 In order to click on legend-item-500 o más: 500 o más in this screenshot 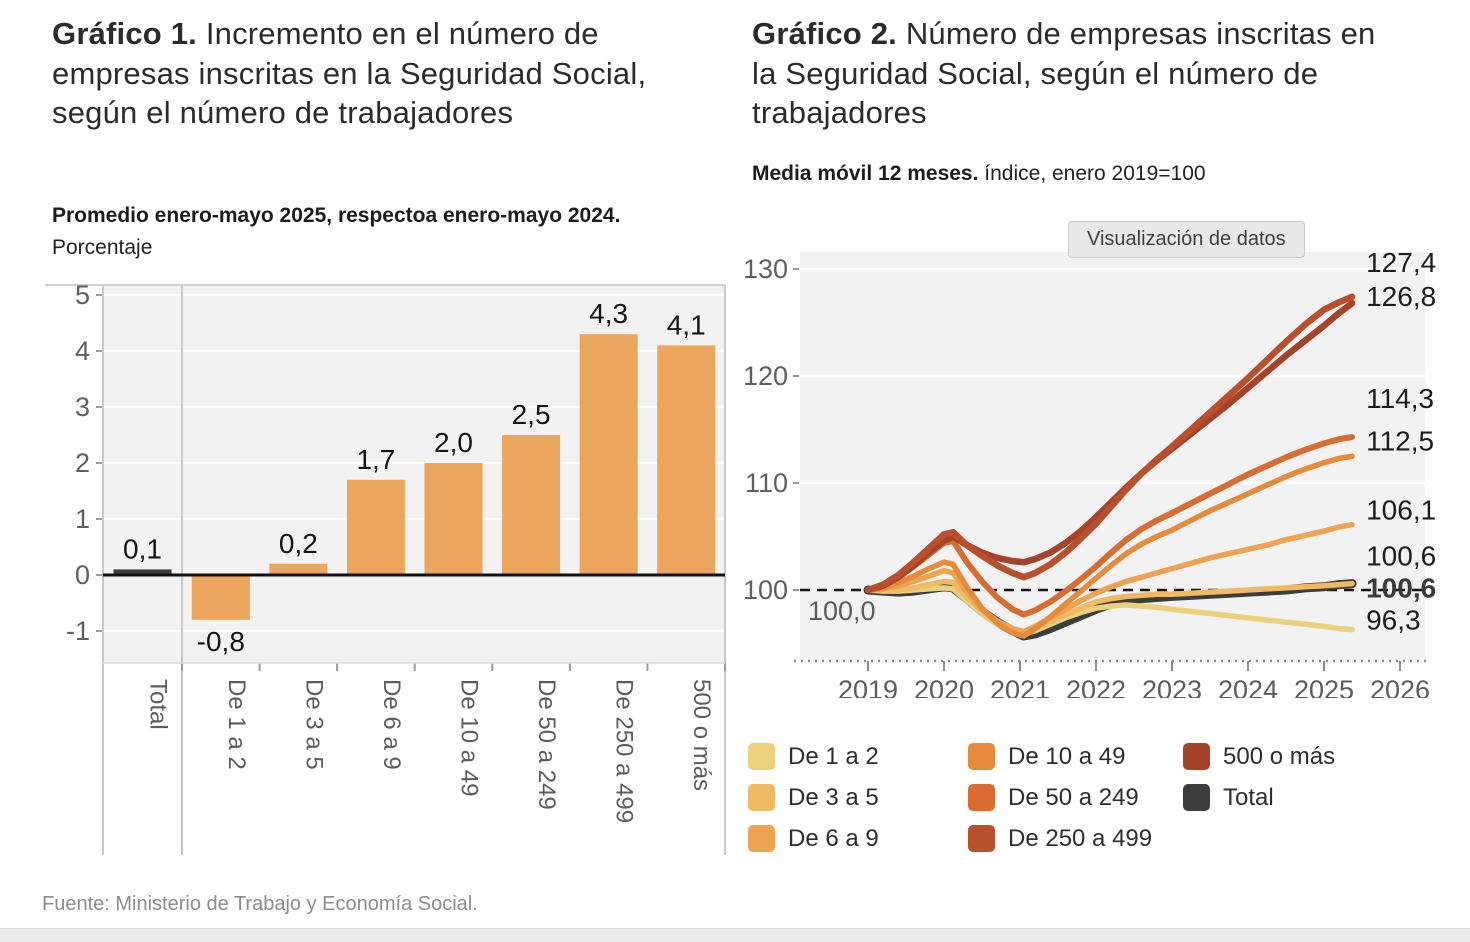, I will do `click(1259, 756)`.